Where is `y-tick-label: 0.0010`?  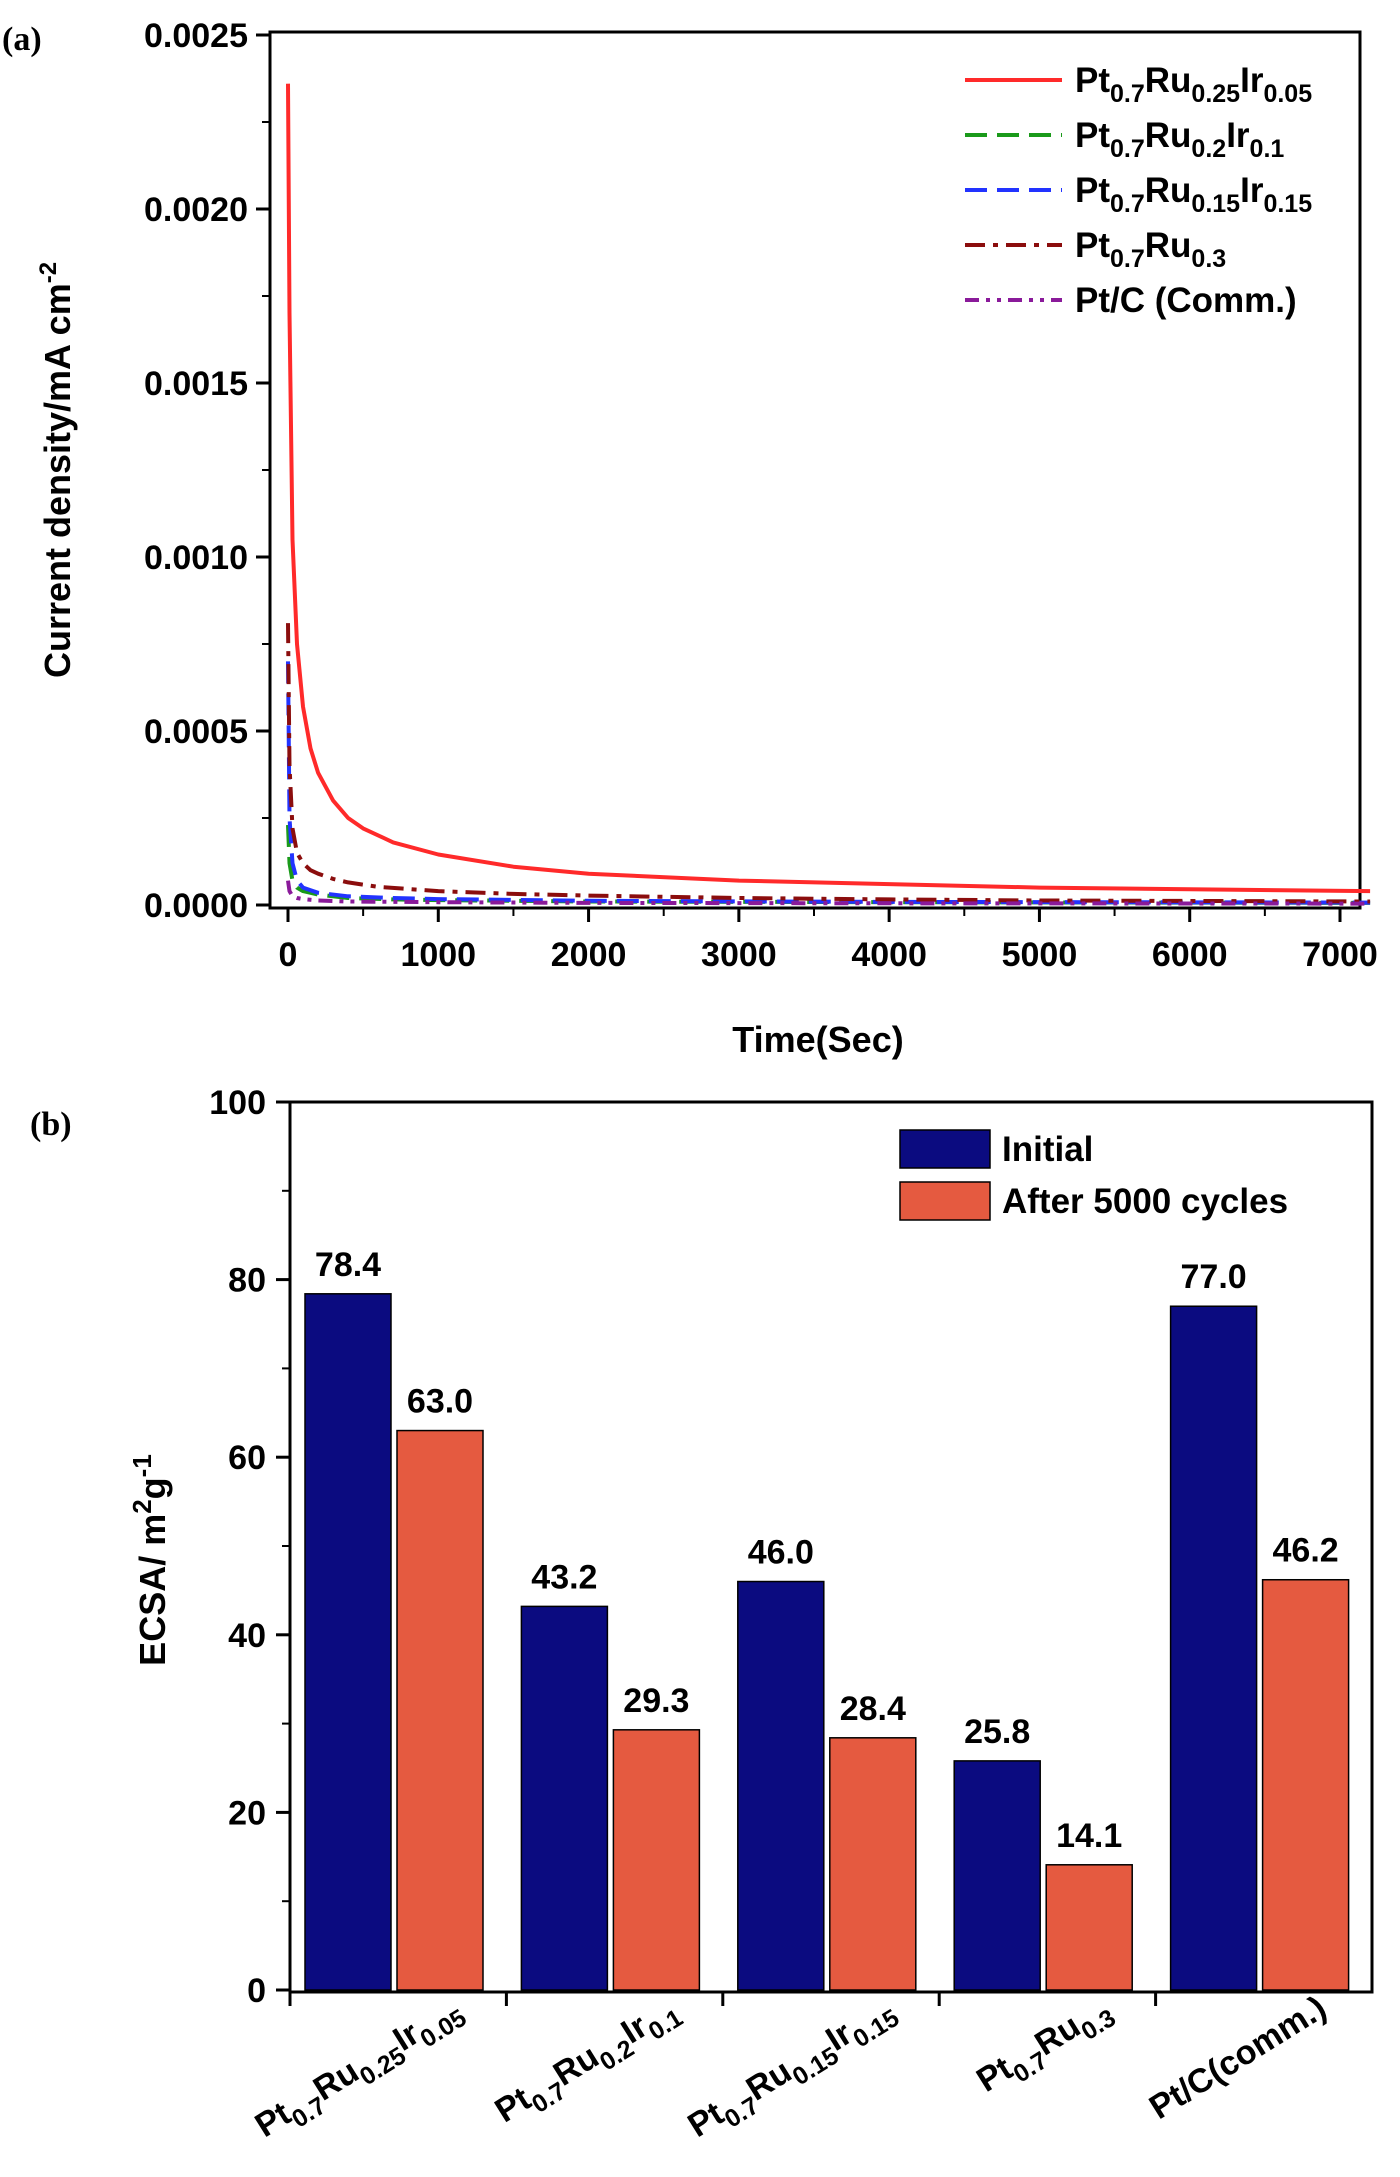
y-tick-label: 0.0010 is located at coordinates (196, 558).